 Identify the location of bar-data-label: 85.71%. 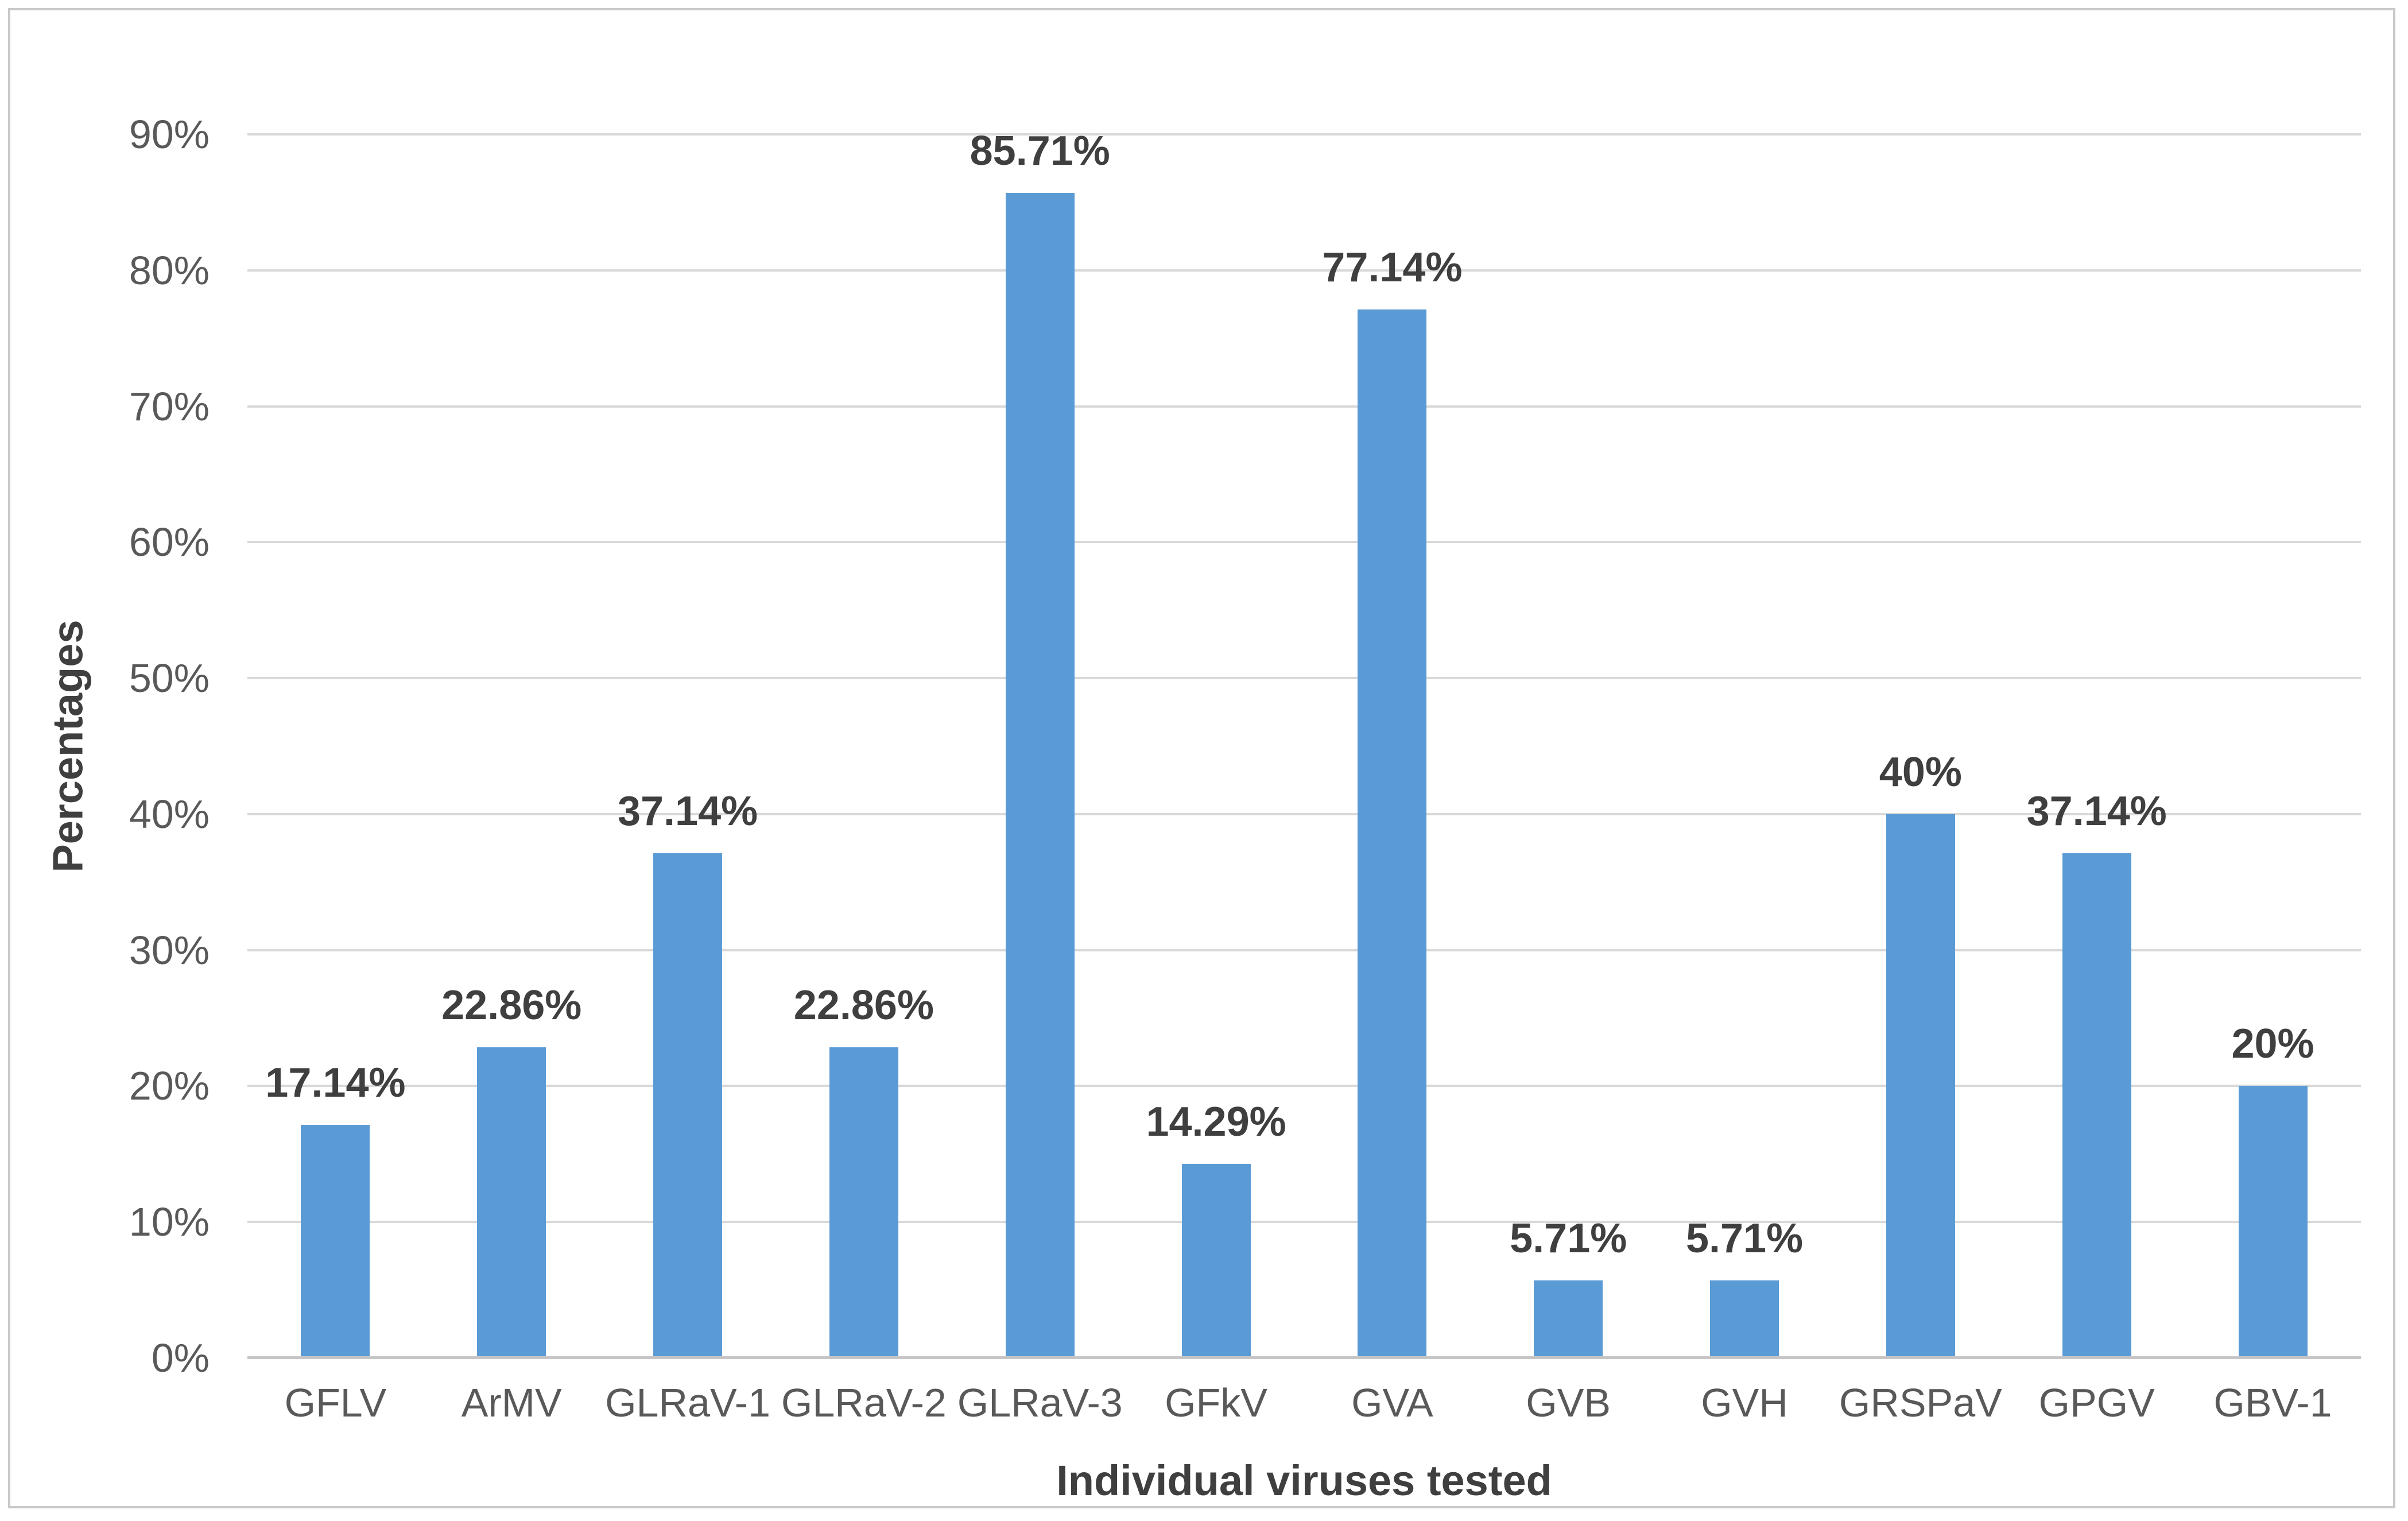
(1040, 151).